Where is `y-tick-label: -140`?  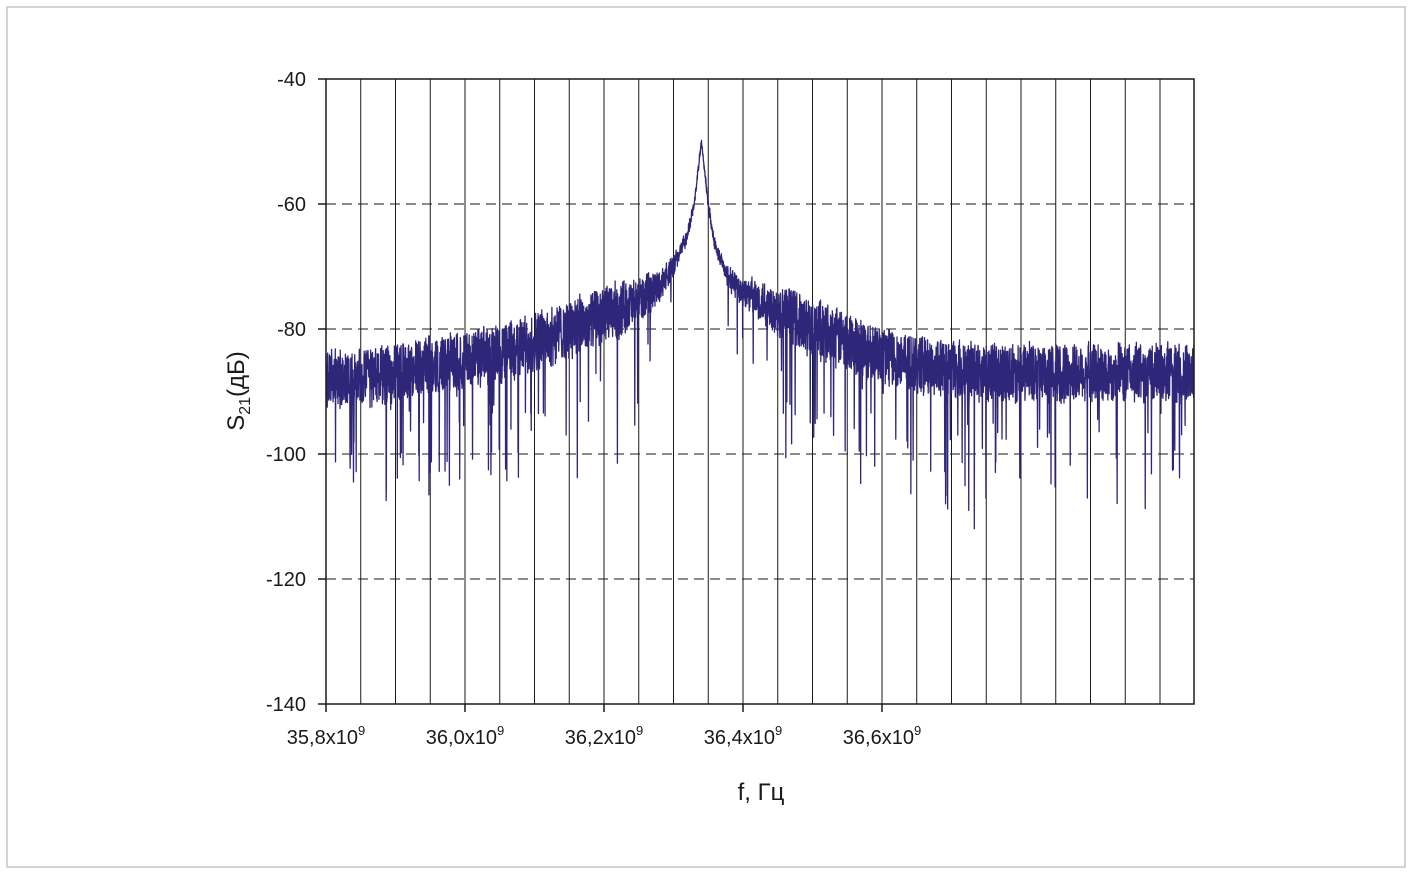
y-tick-label: -140 is located at coordinates (286, 705).